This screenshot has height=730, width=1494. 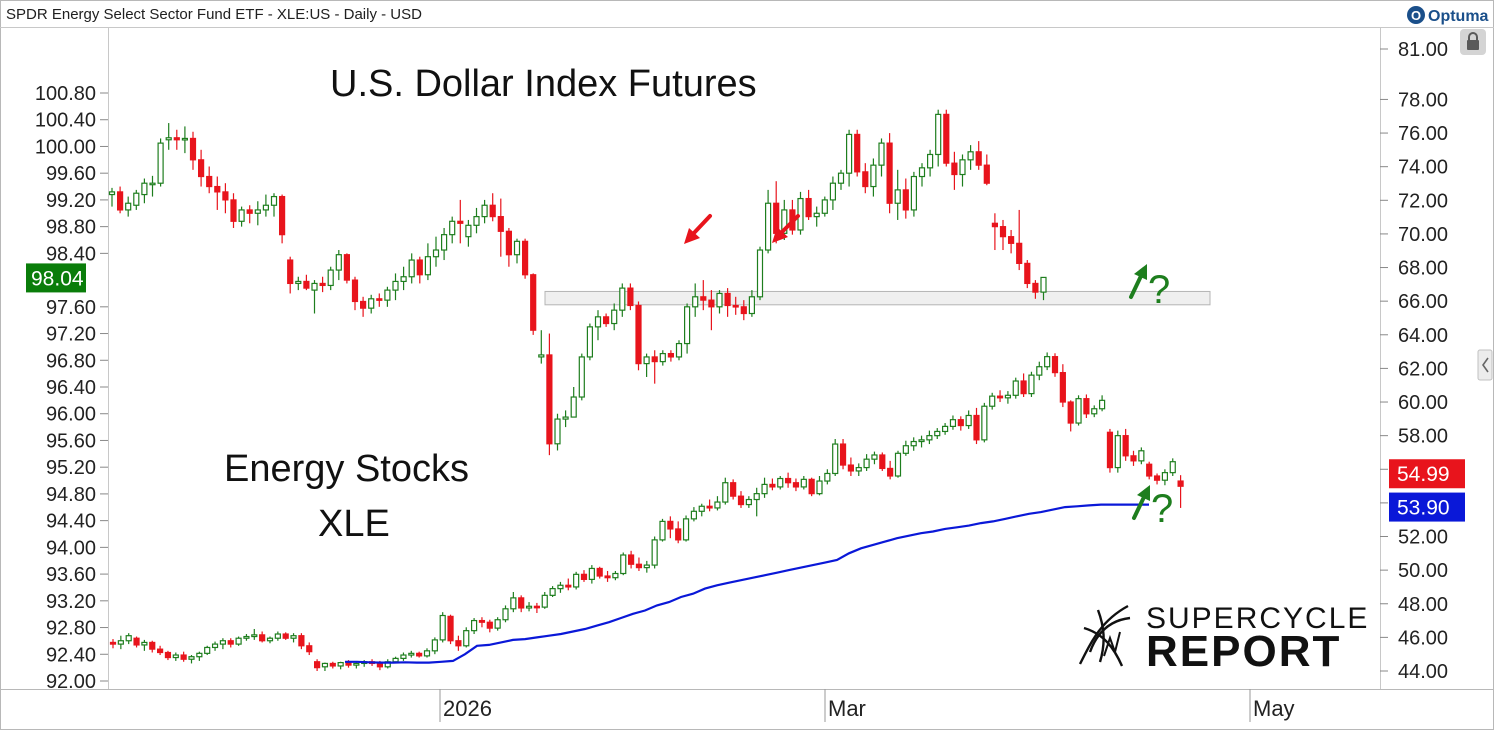 What do you see at coordinates (71, 308) in the screenshot?
I see `left-axis-tick-label: 97.60` at bounding box center [71, 308].